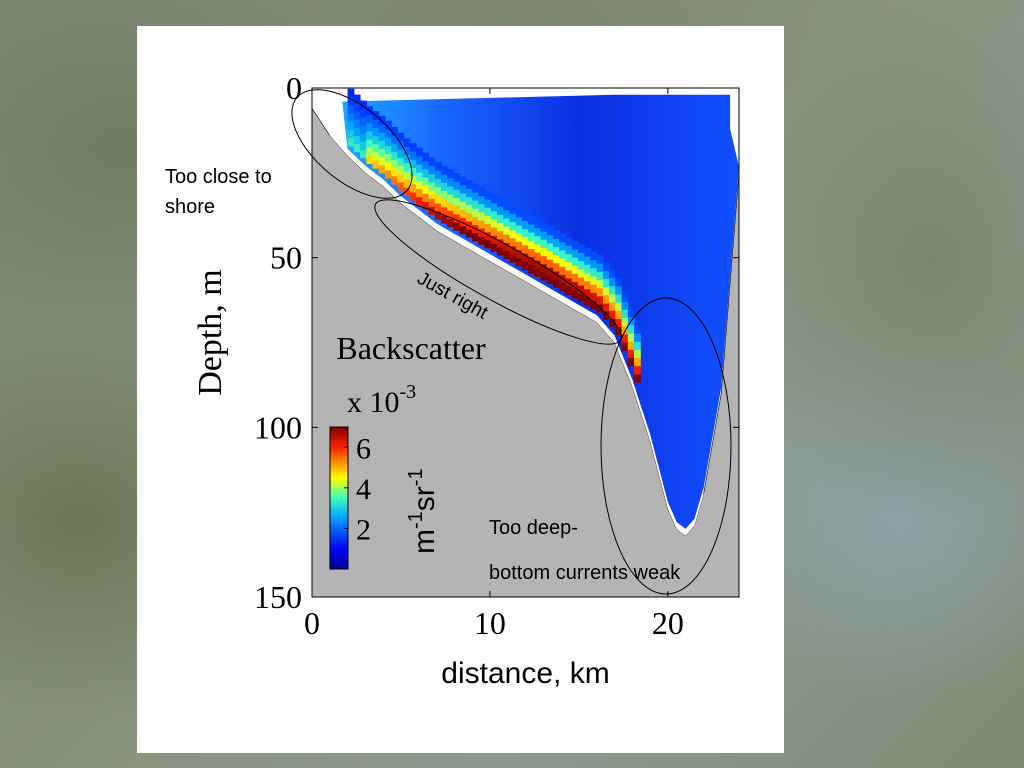  Describe the element at coordinates (190, 207) in the screenshot. I see `annotation-too-close-line2: shore` at that location.